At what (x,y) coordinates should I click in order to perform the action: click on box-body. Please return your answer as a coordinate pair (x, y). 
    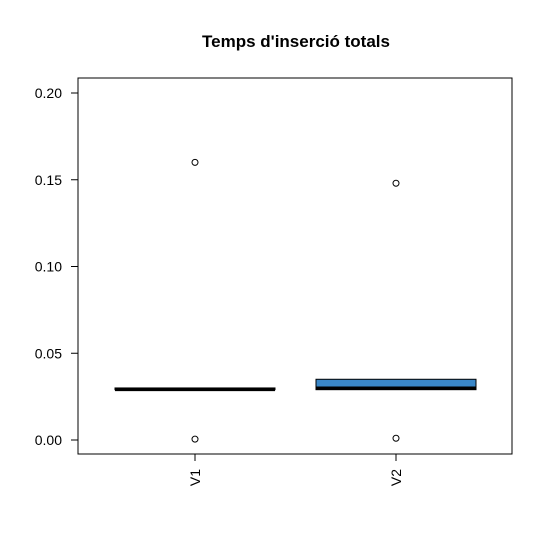
    Looking at the image, I should click on (396, 384).